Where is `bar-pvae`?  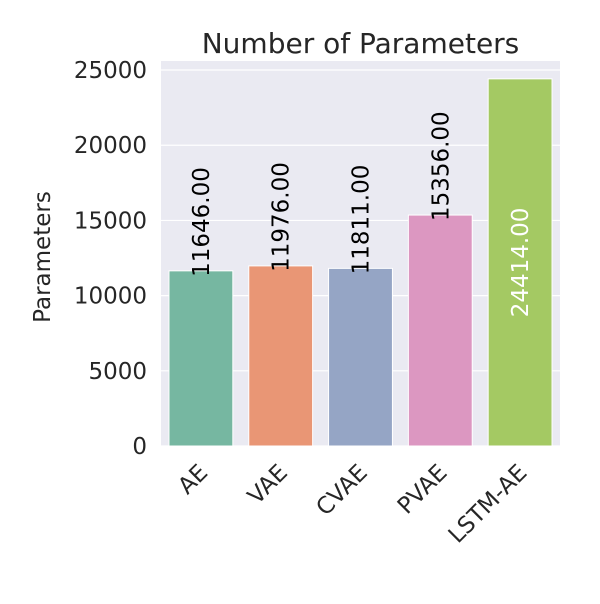 bar-pvae is located at coordinates (440, 330).